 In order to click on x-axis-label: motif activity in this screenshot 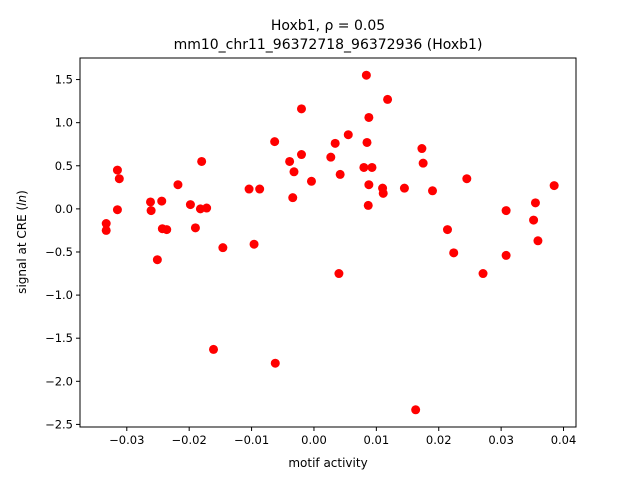, I will do `click(327, 463)`.